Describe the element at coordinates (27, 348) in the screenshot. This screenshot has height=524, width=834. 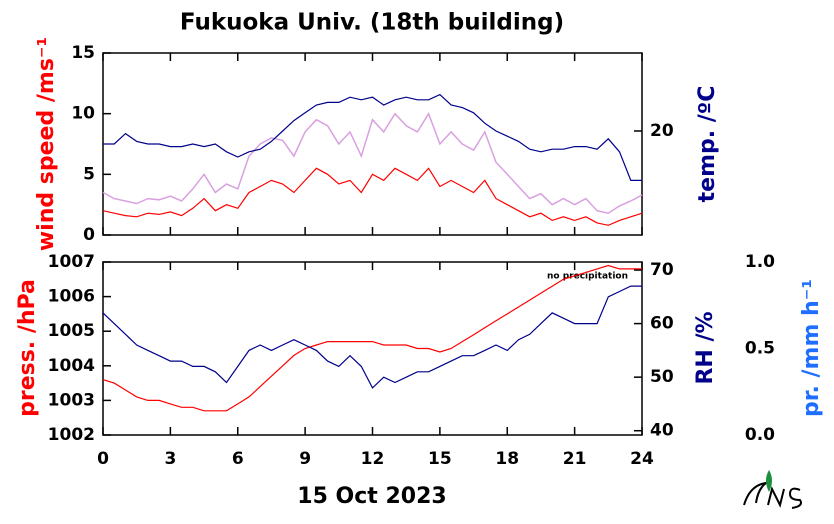
I see `y-axis-label: press. /hPa` at that location.